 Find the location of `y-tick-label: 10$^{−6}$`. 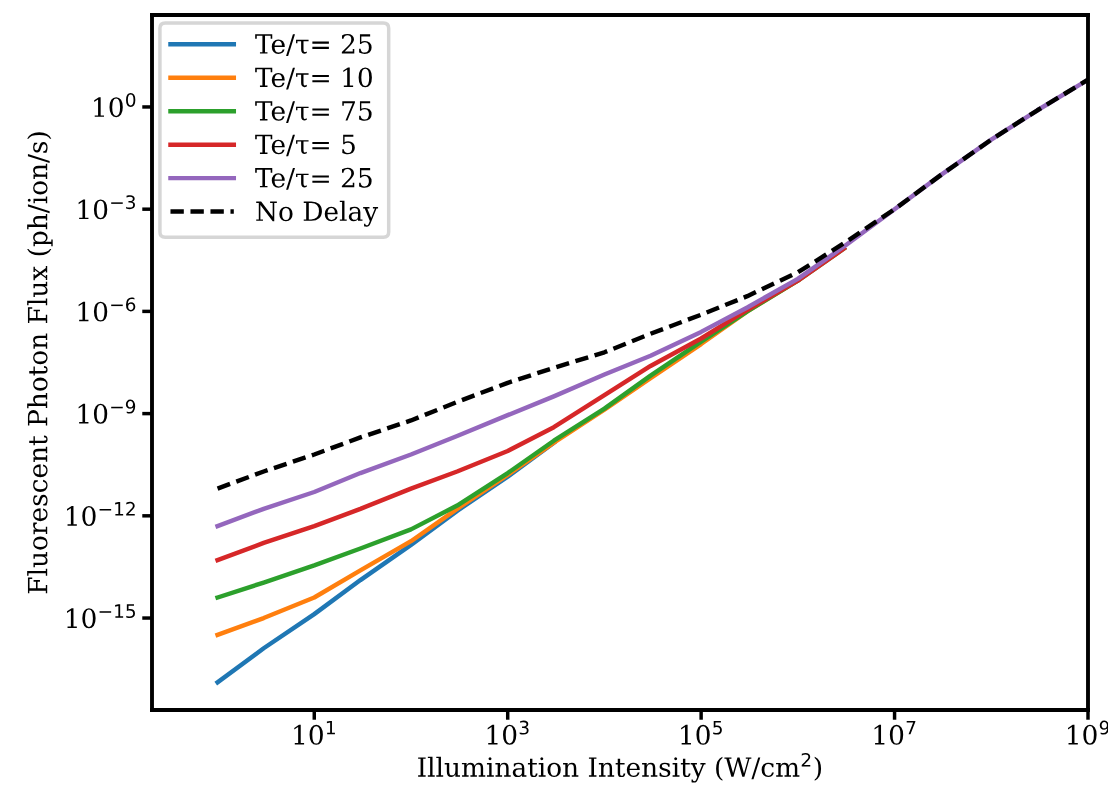

y-tick-label: 10$^{−6}$ is located at coordinates (107, 309).